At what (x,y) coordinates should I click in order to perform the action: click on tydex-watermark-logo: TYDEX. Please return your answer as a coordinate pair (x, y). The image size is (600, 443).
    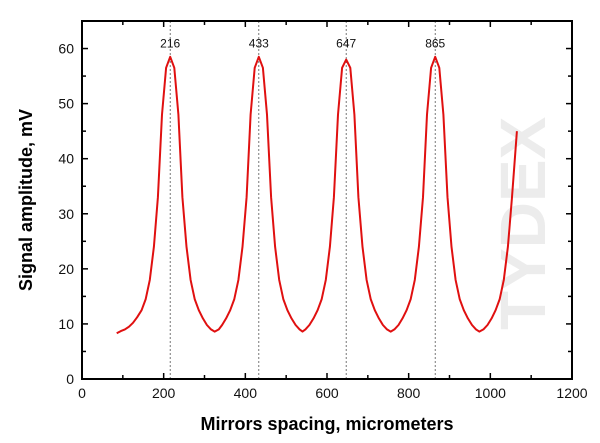
    Looking at the image, I should click on (523, 223).